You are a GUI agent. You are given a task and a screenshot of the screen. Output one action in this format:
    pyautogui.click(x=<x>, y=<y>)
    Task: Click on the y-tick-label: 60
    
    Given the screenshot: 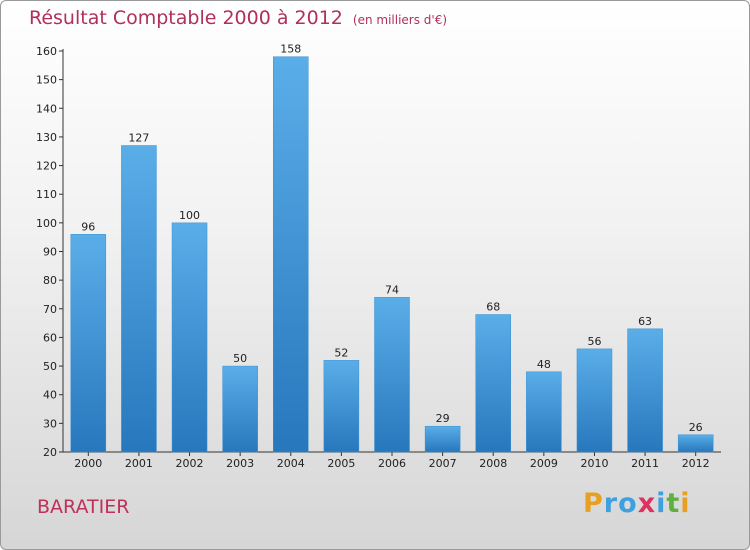 What is the action you would take?
    pyautogui.click(x=50, y=337)
    